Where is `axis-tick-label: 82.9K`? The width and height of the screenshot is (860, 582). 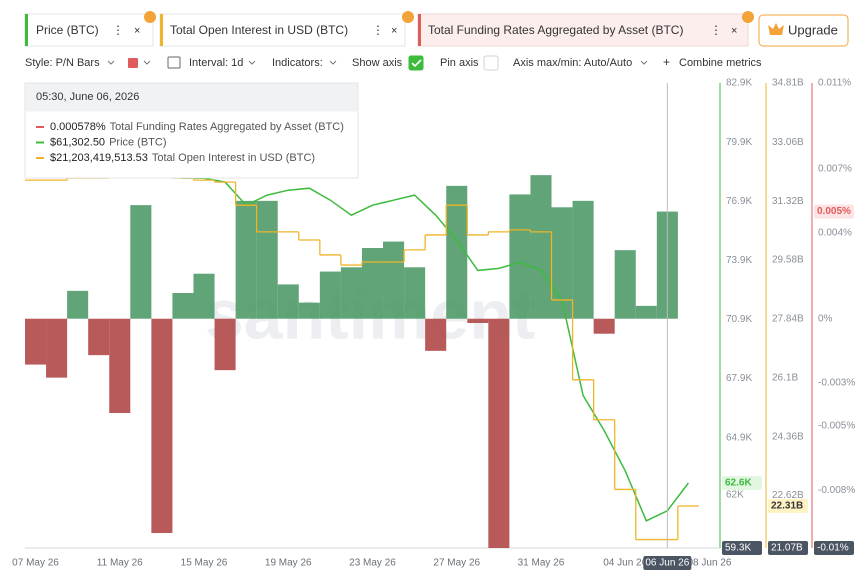
axis-tick-label: 82.9K is located at coordinates (739, 83).